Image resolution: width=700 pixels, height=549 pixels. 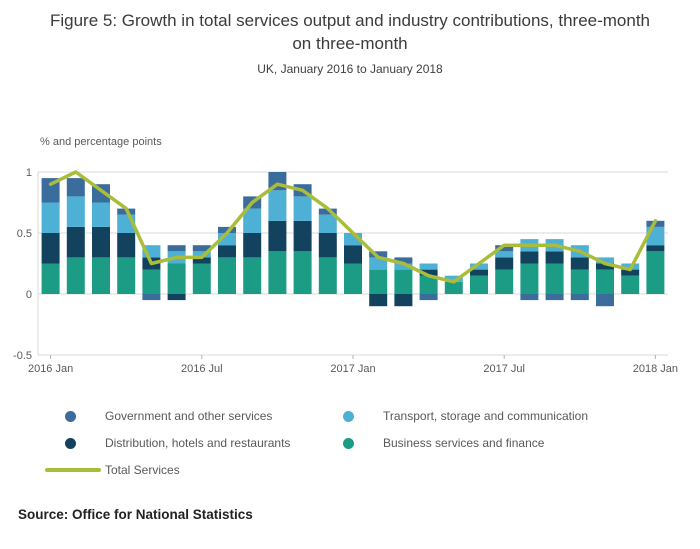 I want to click on x-tick-label: 2017 Jul, so click(x=504, y=369).